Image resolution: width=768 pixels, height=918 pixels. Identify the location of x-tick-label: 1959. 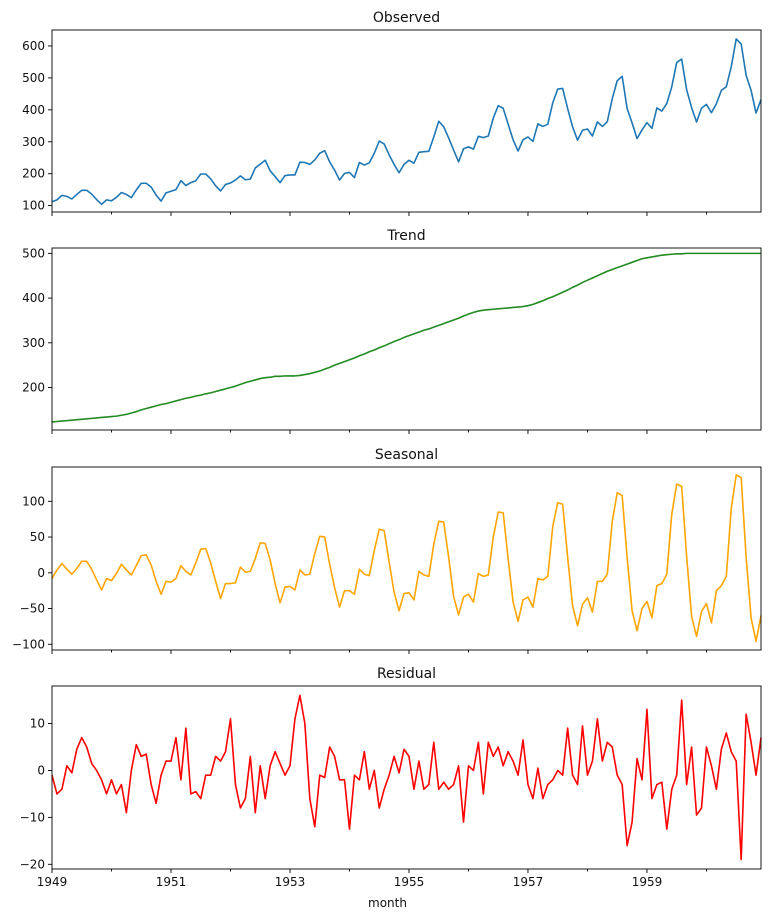
(647, 882).